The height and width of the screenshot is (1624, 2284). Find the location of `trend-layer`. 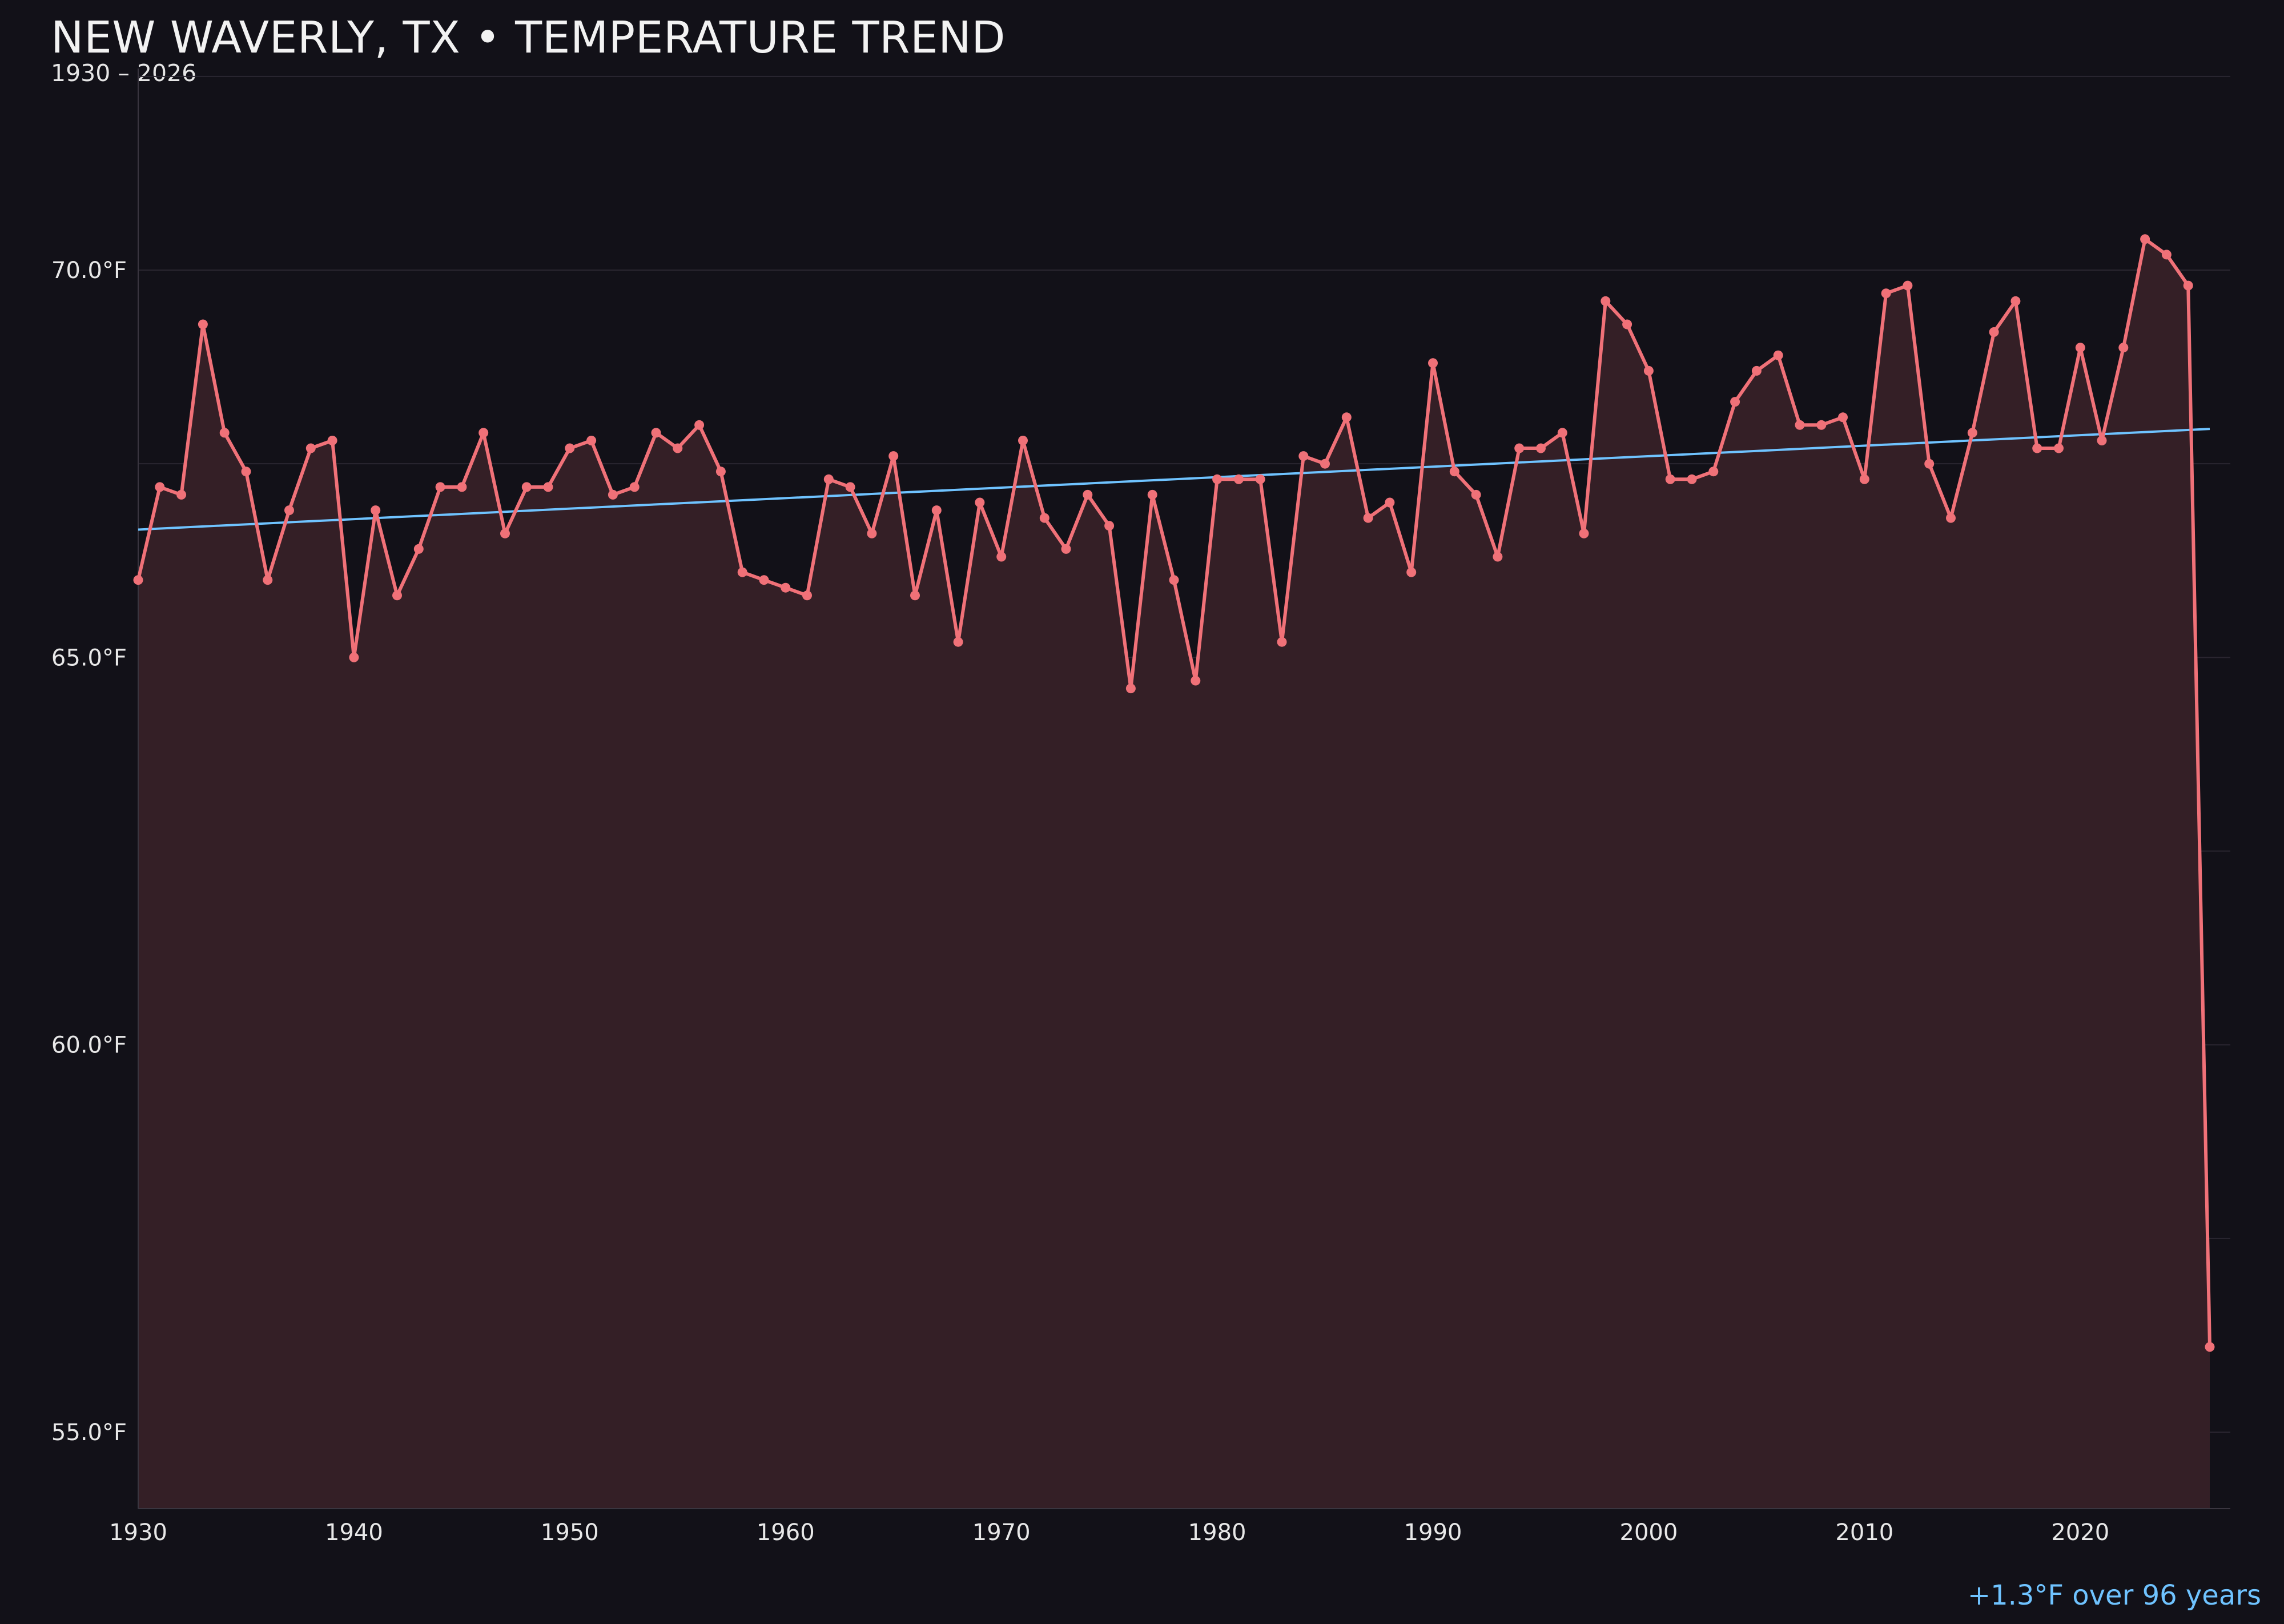

trend-layer is located at coordinates (1174, 479).